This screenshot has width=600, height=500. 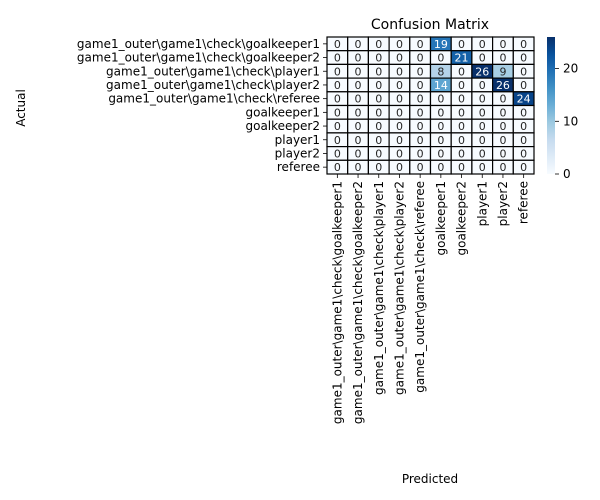 What do you see at coordinates (430, 479) in the screenshot?
I see `x-axis-label: Predicted` at bounding box center [430, 479].